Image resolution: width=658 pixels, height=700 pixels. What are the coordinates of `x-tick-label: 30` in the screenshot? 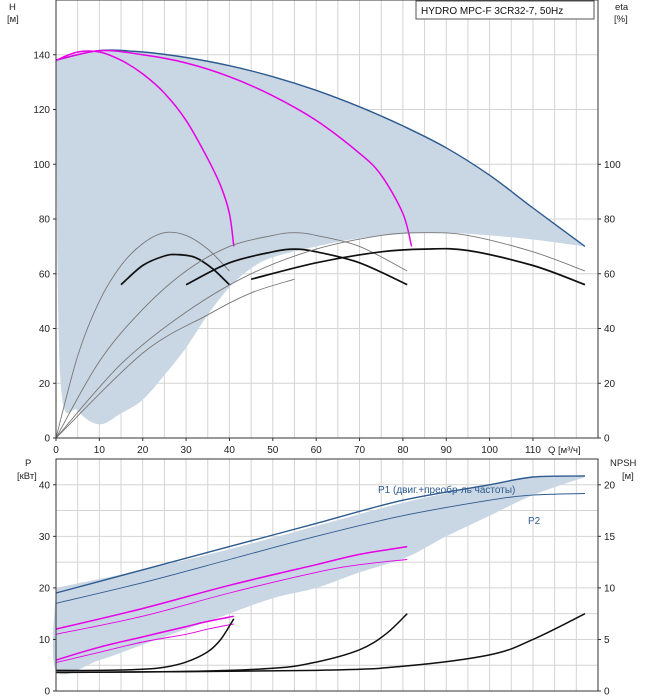 It's located at (187, 450).